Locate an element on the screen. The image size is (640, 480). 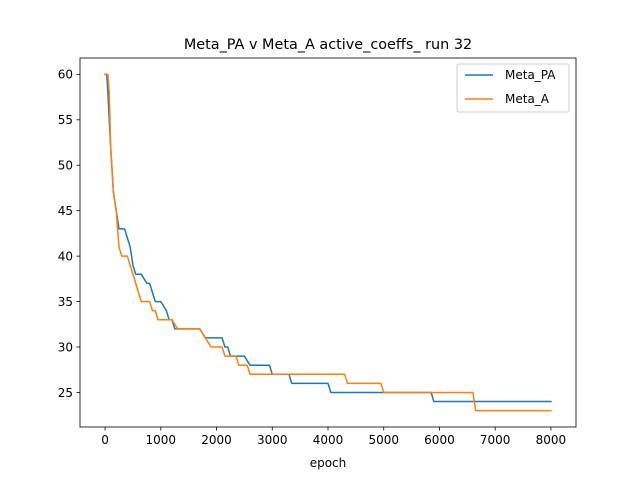
x-tick-label: 6000 is located at coordinates (439, 440).